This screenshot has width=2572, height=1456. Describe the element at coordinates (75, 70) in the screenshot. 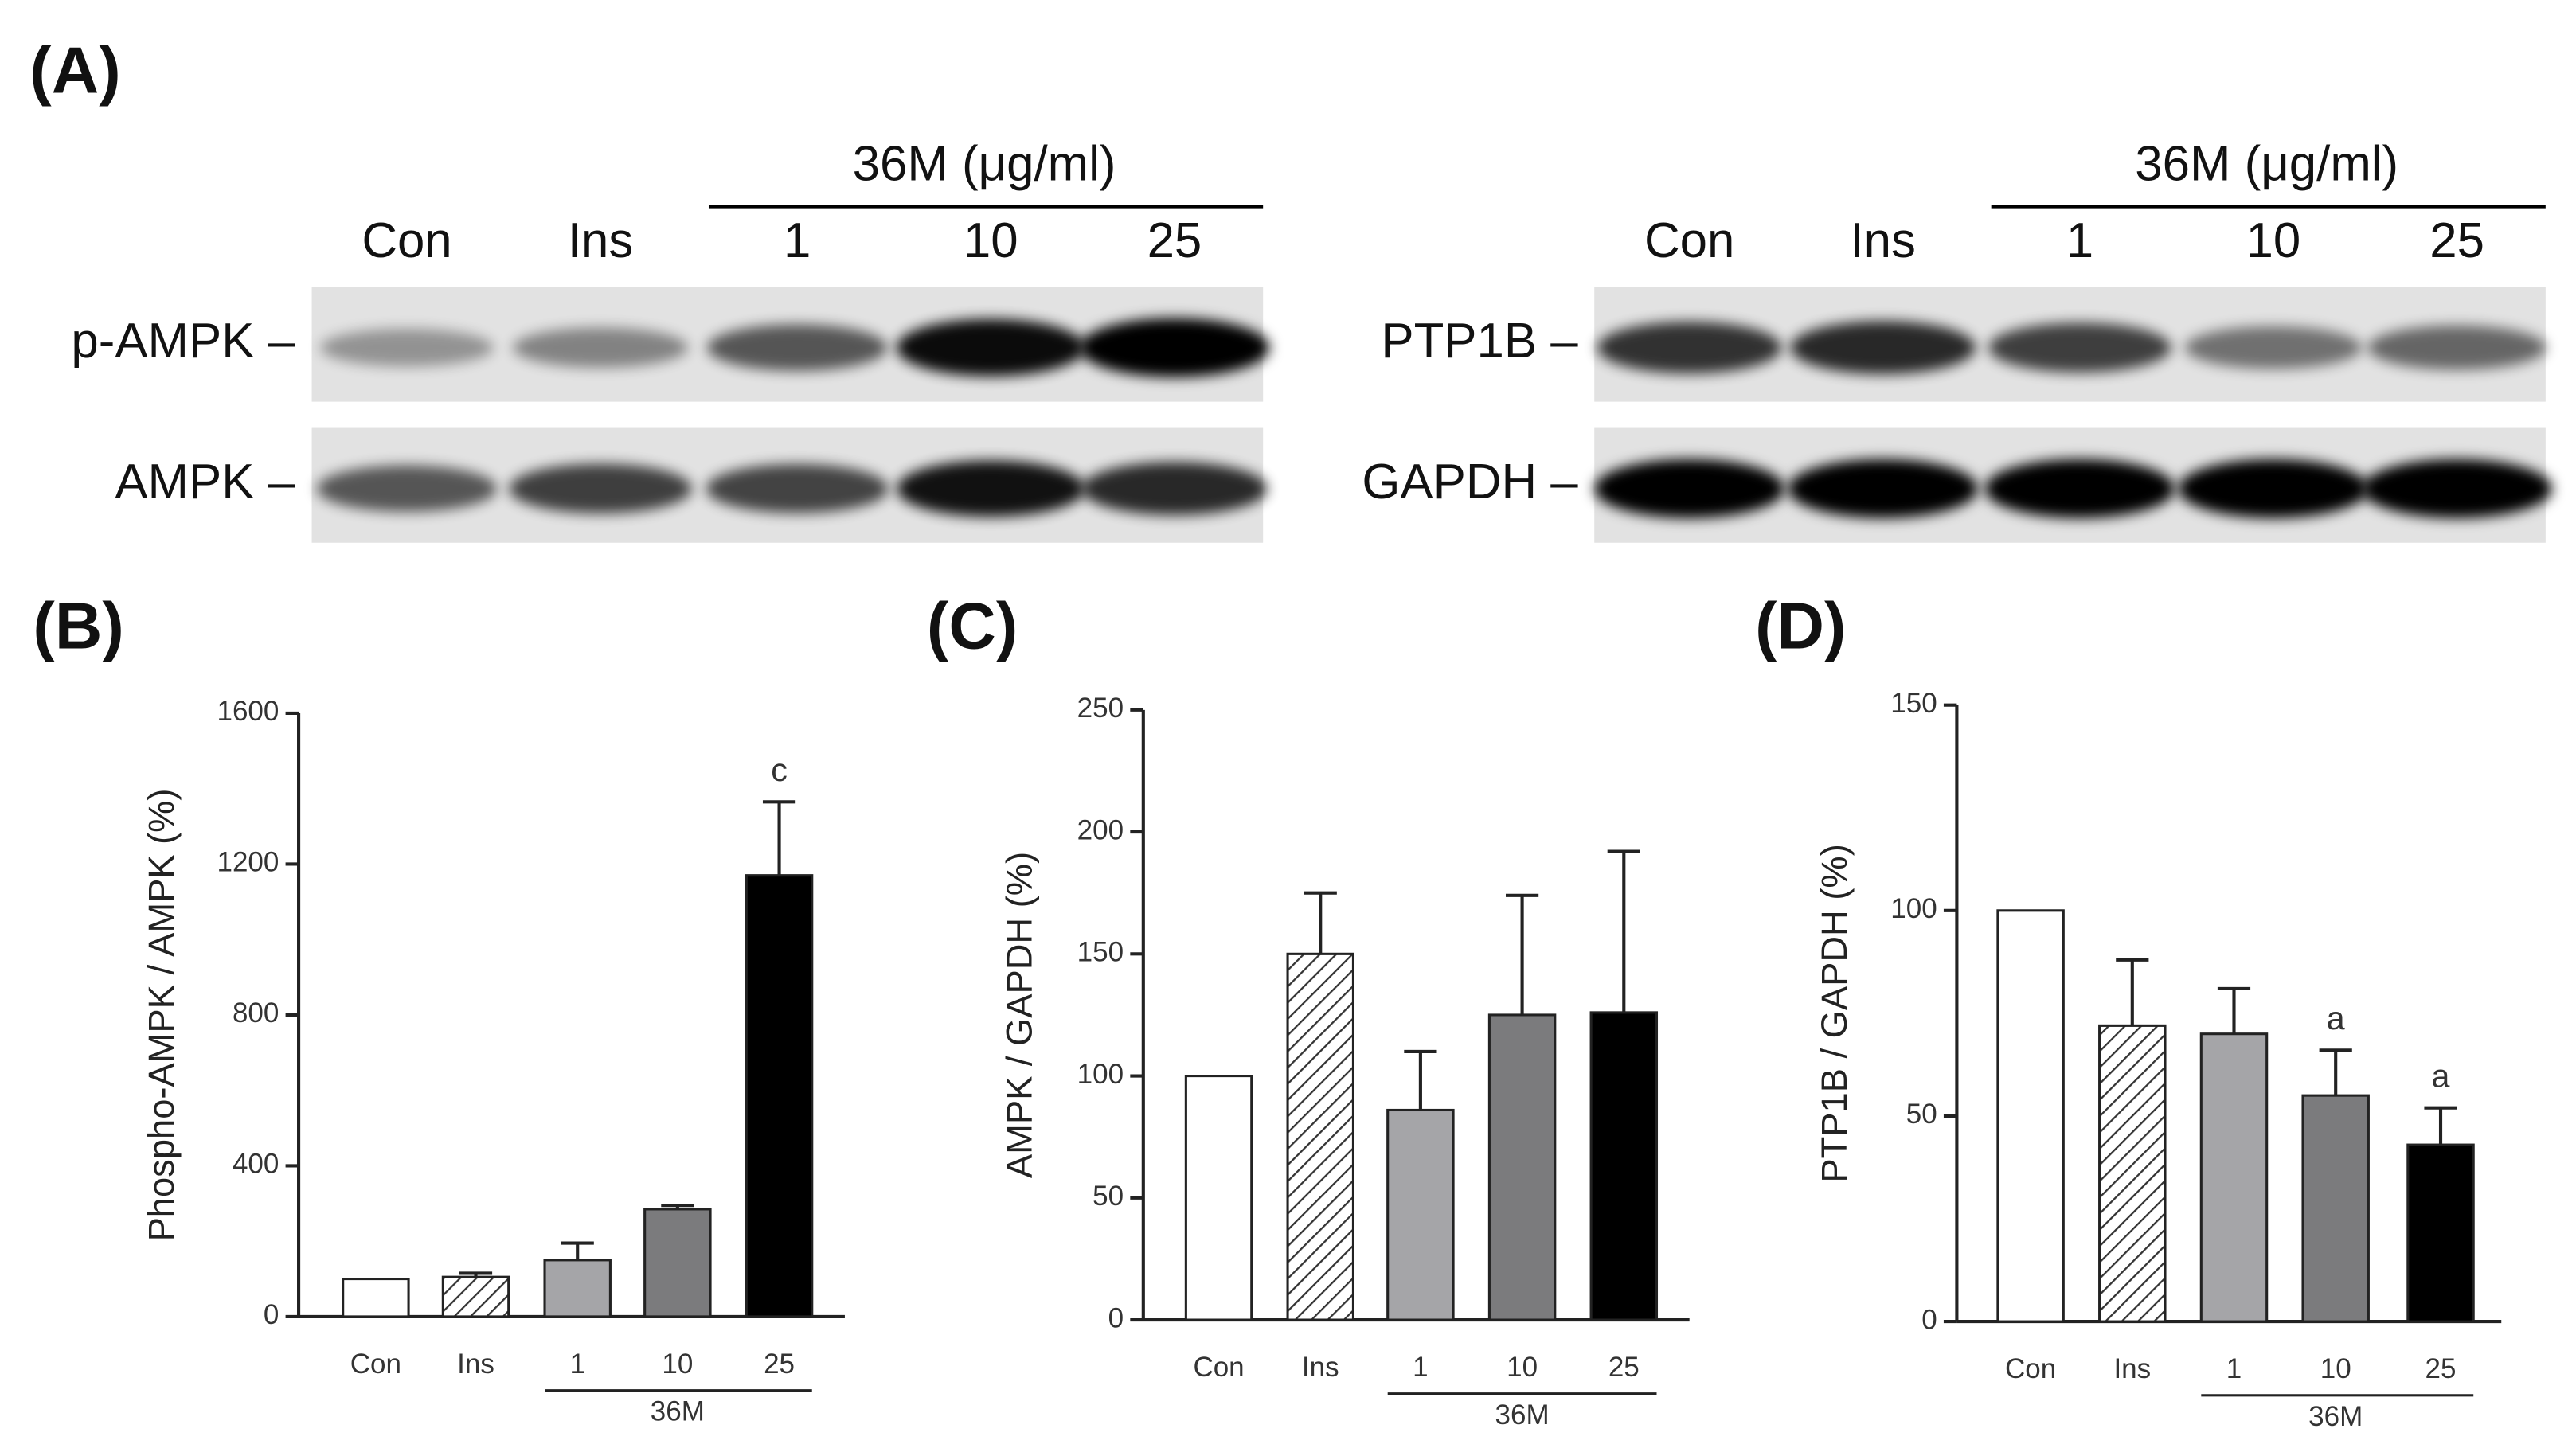

I see `panel-label: (A)` at that location.